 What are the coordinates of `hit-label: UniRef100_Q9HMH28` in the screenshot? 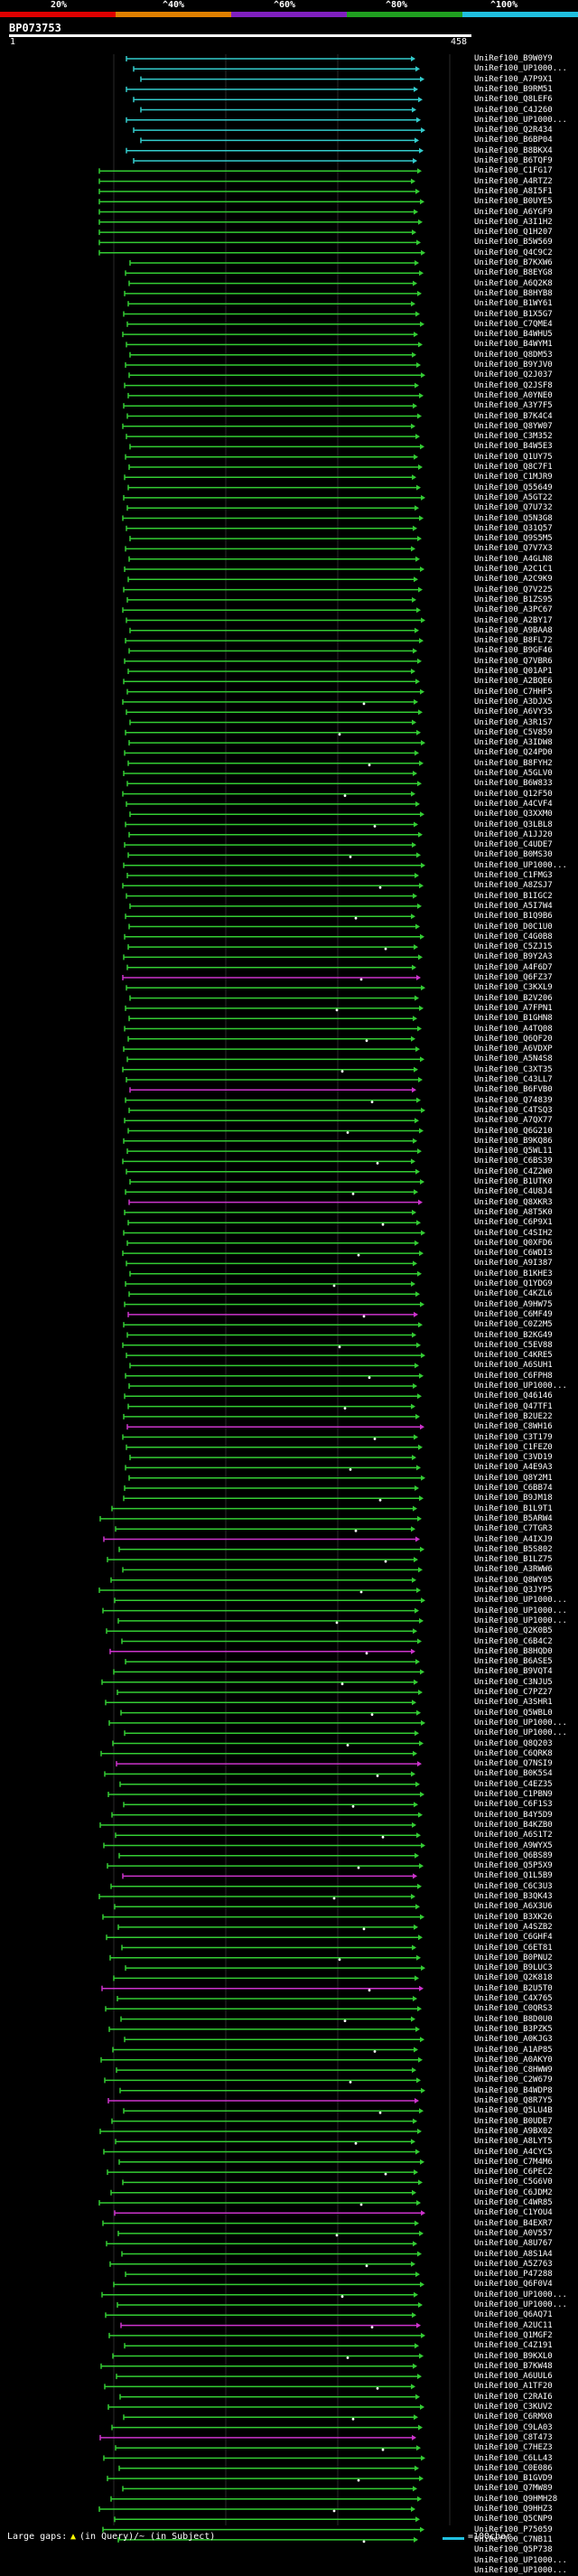 It's located at (516, 2499).